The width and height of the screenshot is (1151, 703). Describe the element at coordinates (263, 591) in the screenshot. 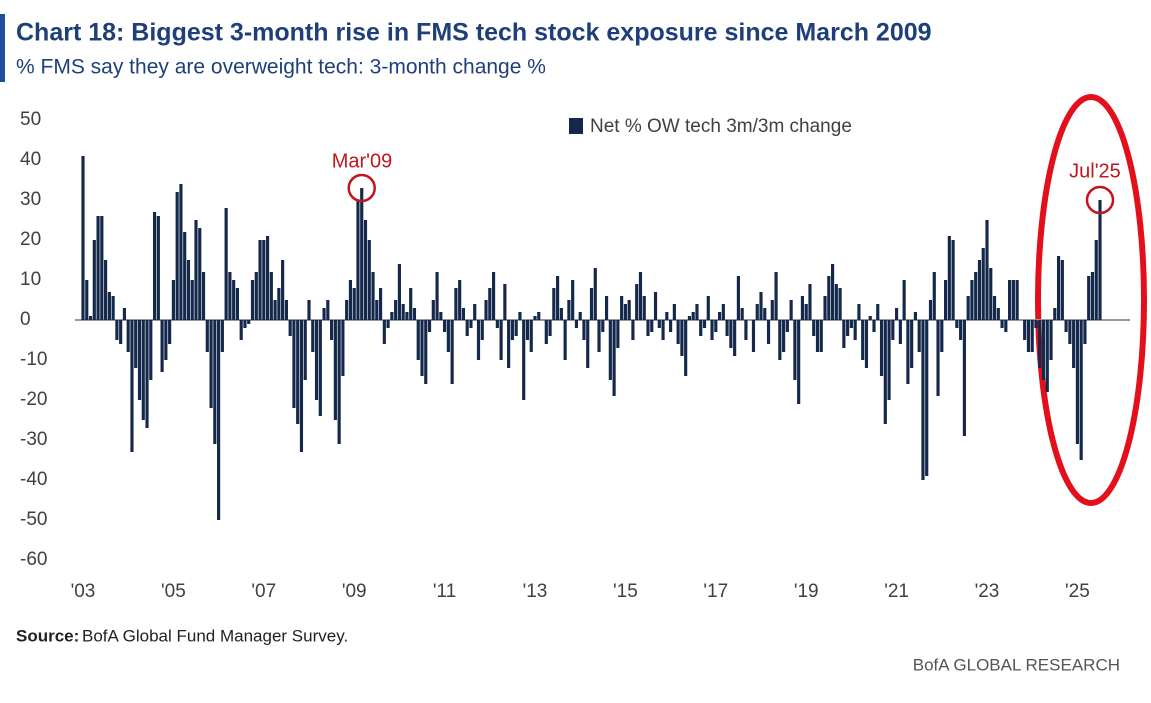

I see `x-tick-label: '07` at that location.